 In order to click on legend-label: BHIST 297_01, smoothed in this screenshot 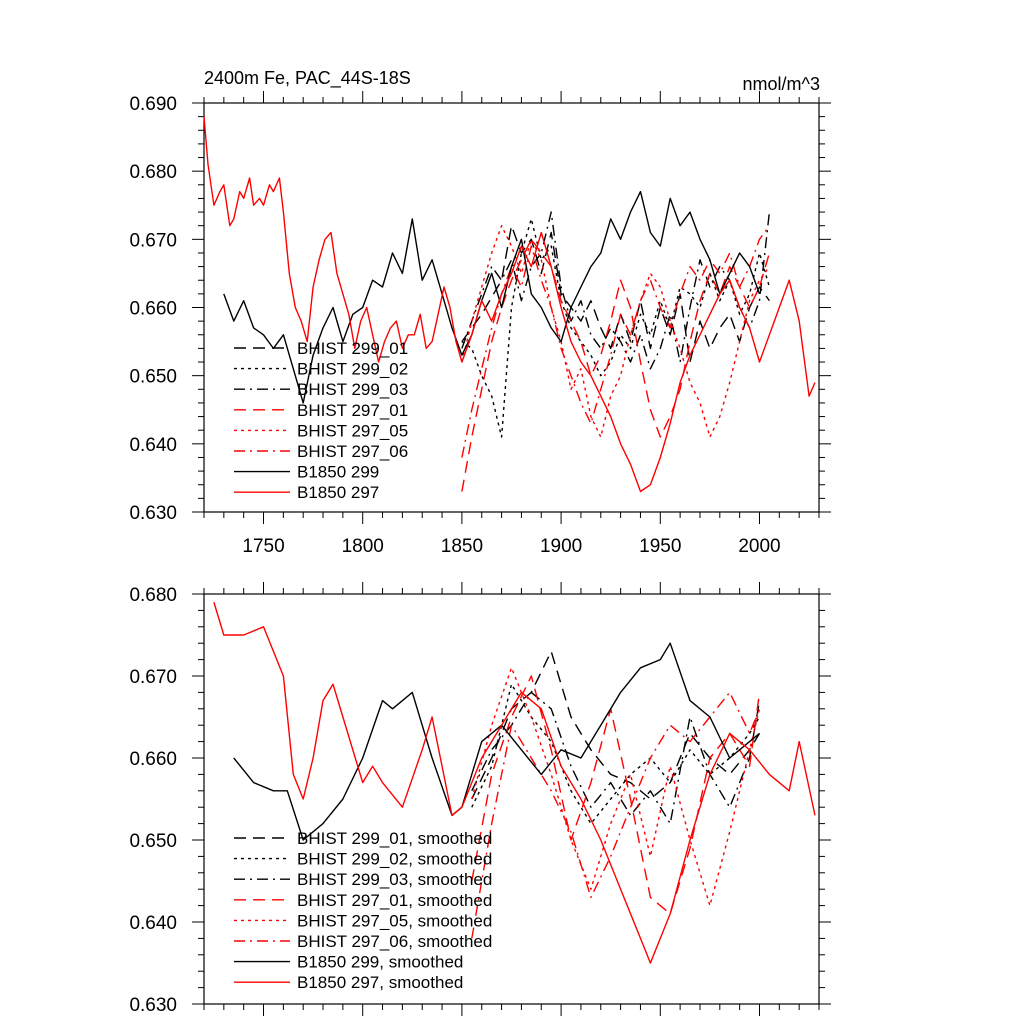, I will do `click(394, 900)`.